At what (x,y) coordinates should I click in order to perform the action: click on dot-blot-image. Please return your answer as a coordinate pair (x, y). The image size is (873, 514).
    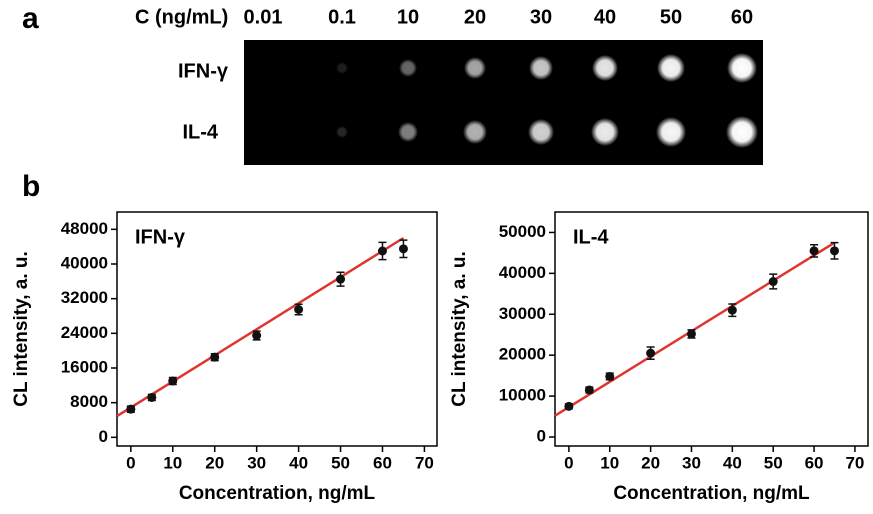
    Looking at the image, I should click on (503, 102).